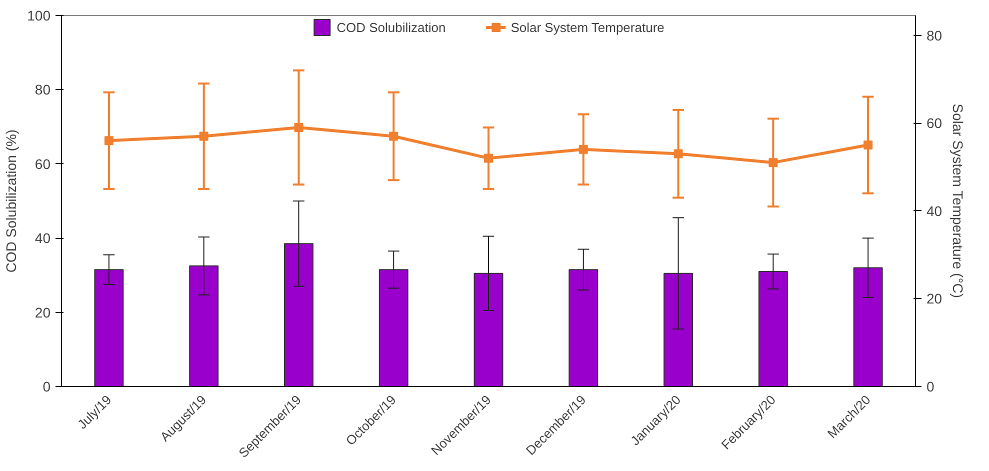 The height and width of the screenshot is (471, 989). I want to click on y2-tick-label: 20, so click(934, 298).